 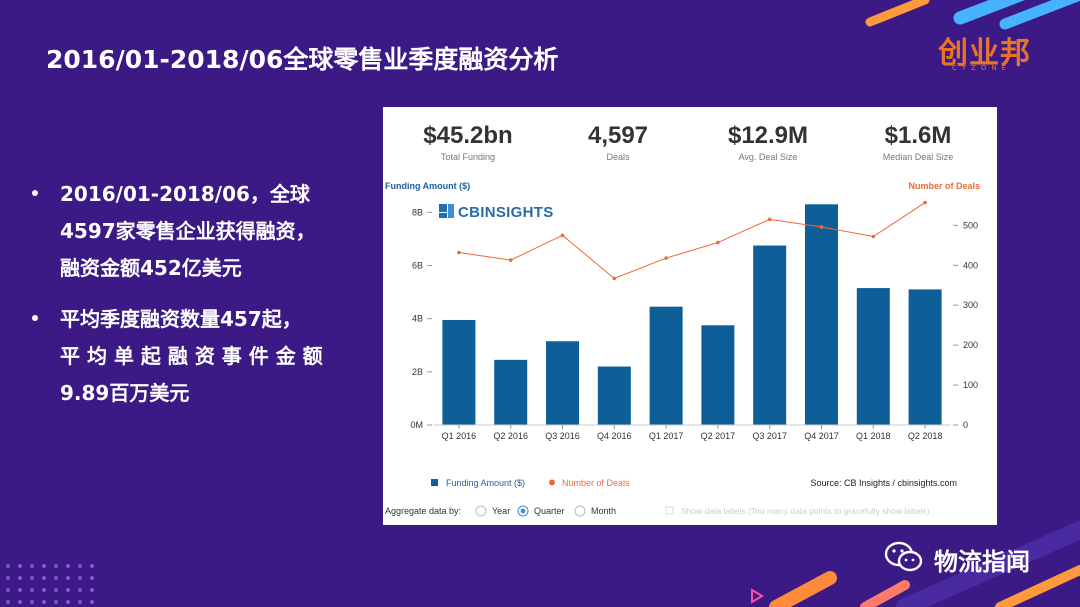 What do you see at coordinates (692, 241) in the screenshot?
I see `deals-line` at bounding box center [692, 241].